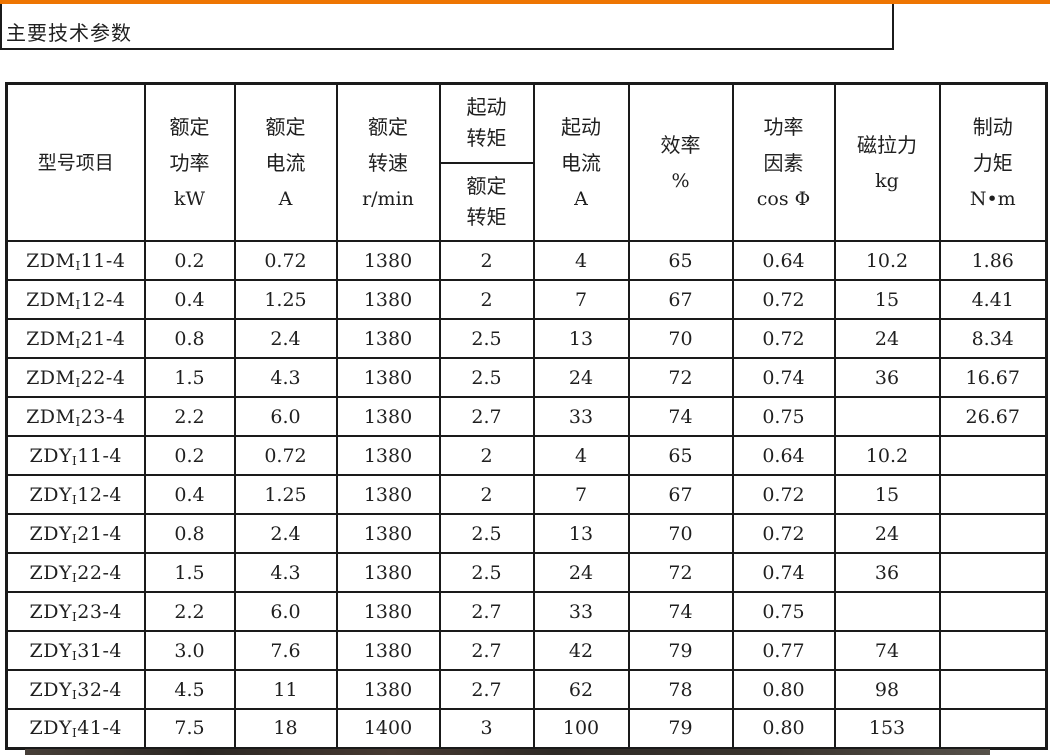 This screenshot has width=1050, height=755. I want to click on table-row: ZDYI23-4 2.2 6.0 1380 2.7 33 74 0.75, so click(526, 611).